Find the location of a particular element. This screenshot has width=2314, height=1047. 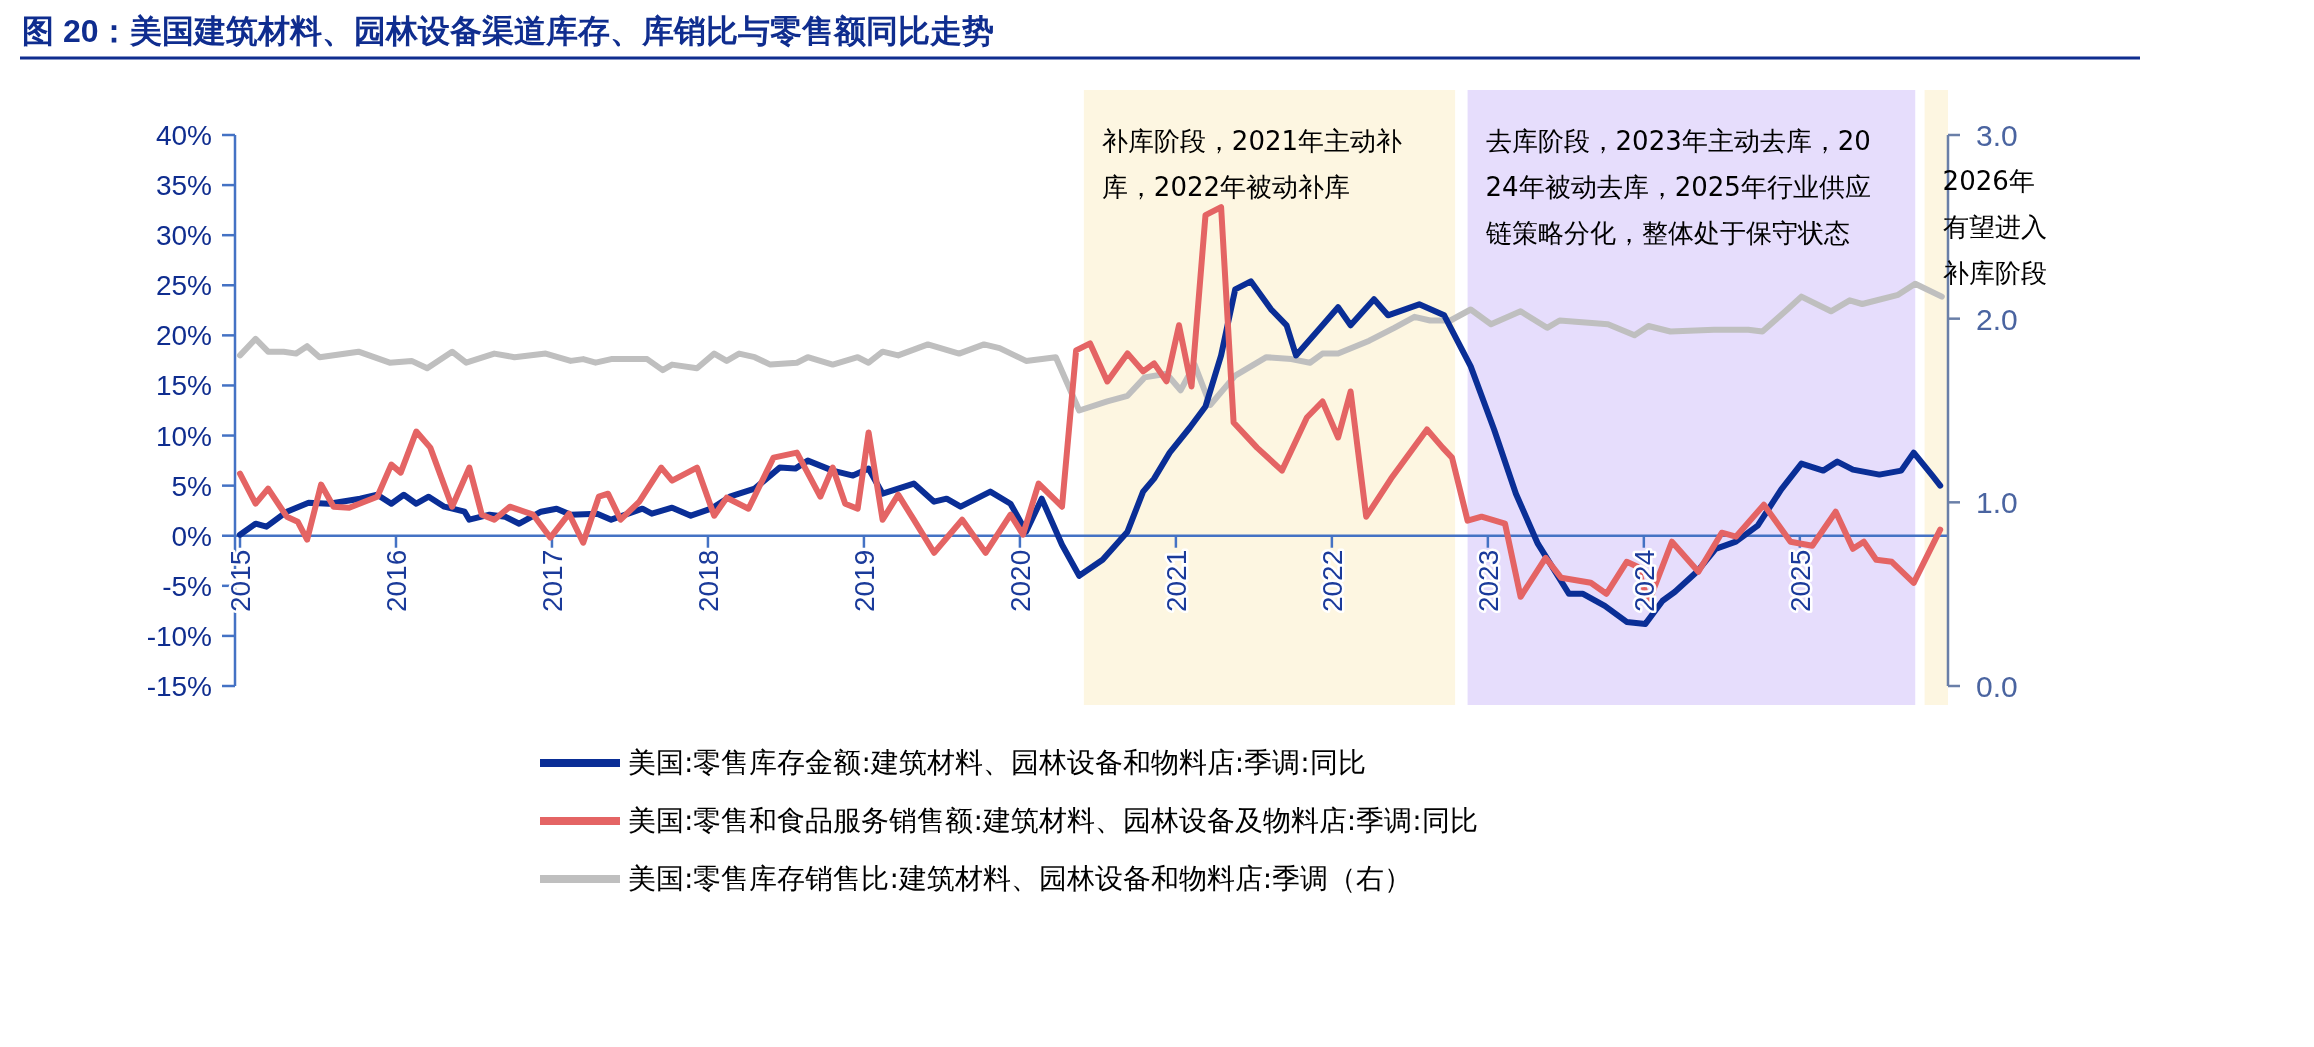

y-tick-label: -5% is located at coordinates (187, 586).